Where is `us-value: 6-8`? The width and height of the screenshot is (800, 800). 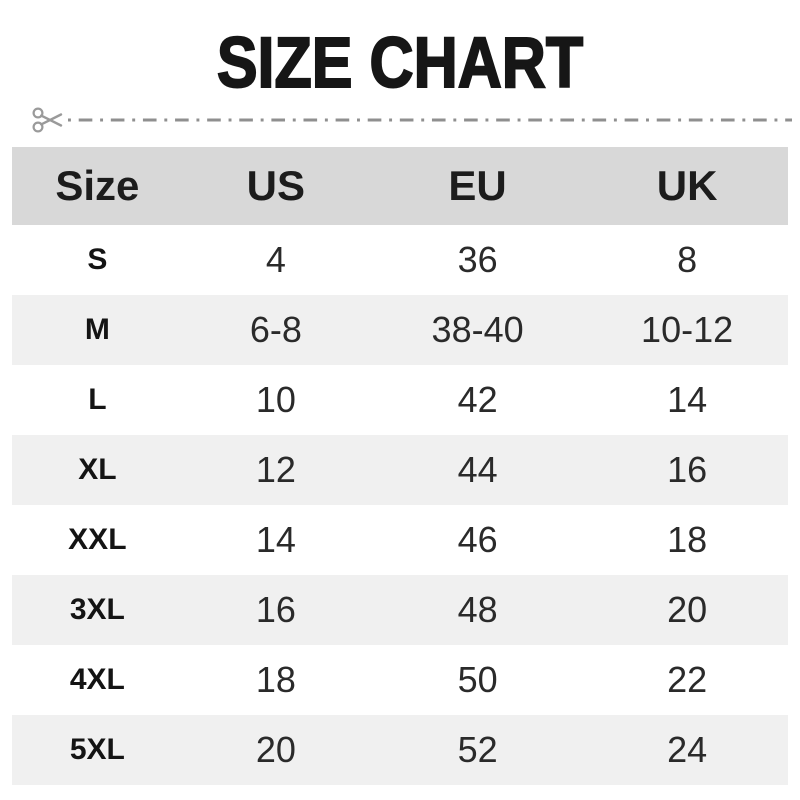
us-value: 6-8 is located at coordinates (275, 329).